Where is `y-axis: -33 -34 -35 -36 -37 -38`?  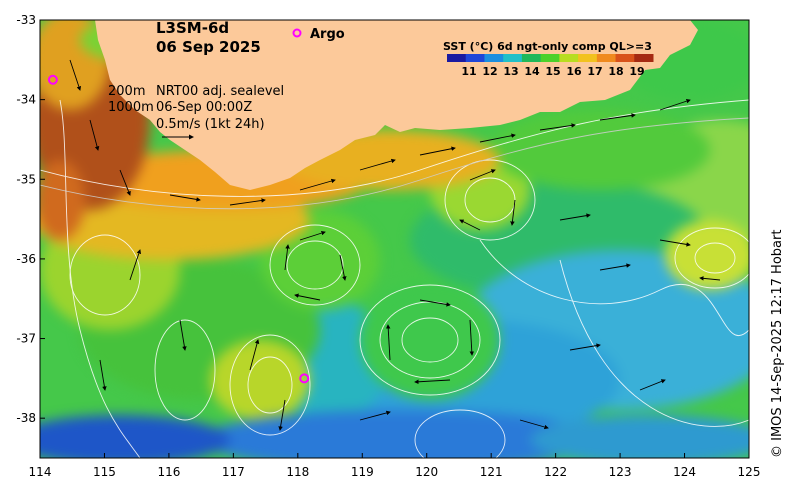 y-axis: -33 -34 -35 -36 -37 -38 is located at coordinates (30, 219).